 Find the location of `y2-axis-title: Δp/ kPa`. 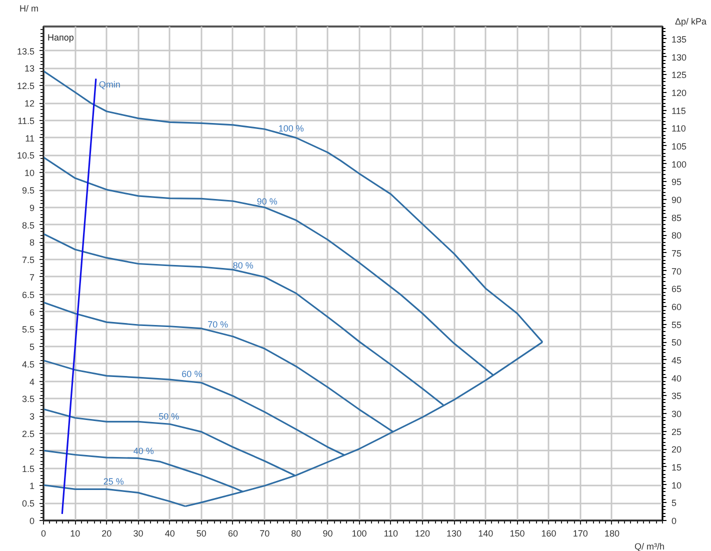

y2-axis-title: Δp/ kPa is located at coordinates (690, 21).